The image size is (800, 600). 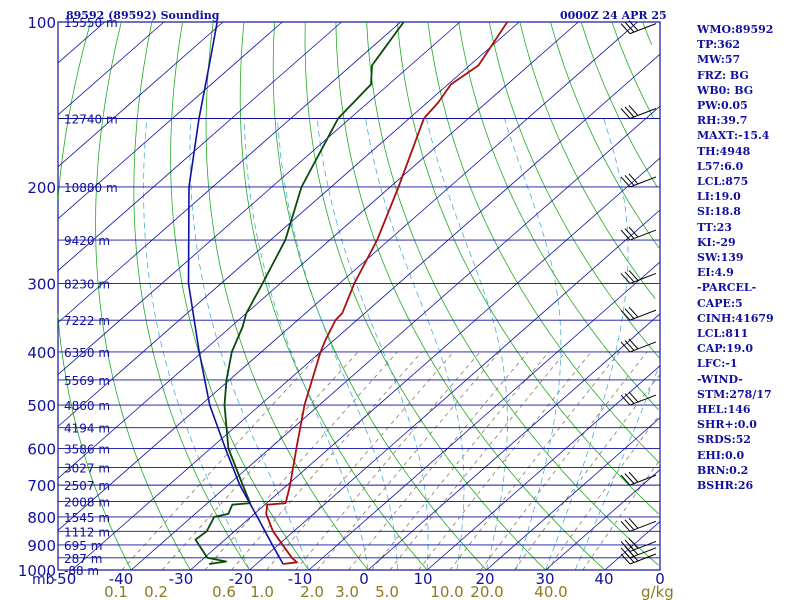 I want to click on pressure-tick-label: 600, so click(x=41, y=449).